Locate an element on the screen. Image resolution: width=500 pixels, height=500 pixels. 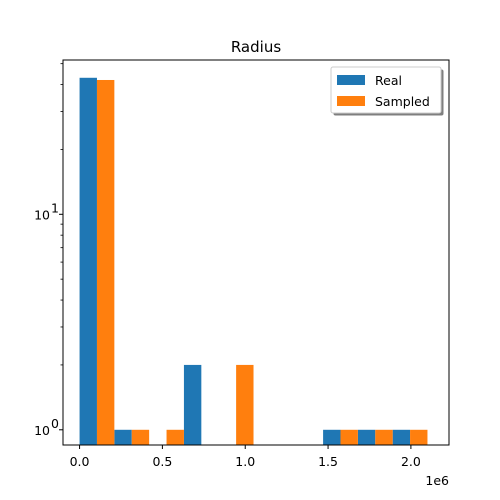
legend-swatch-real is located at coordinates (351, 80).